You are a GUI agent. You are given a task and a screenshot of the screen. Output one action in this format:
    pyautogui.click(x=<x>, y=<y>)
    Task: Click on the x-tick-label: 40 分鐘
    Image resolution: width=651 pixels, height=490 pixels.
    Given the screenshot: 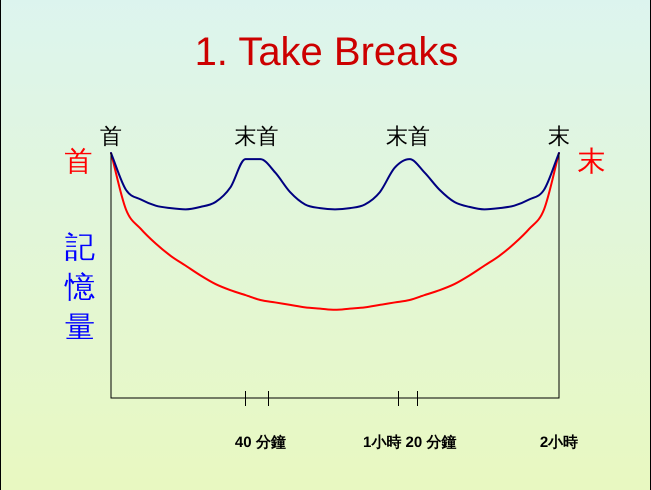 What is the action you would take?
    pyautogui.click(x=260, y=443)
    